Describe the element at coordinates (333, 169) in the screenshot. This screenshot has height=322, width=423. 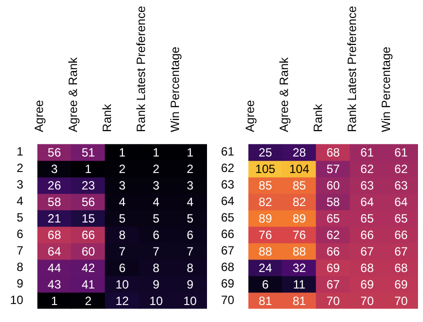
I see `data-label: 57` at that location.